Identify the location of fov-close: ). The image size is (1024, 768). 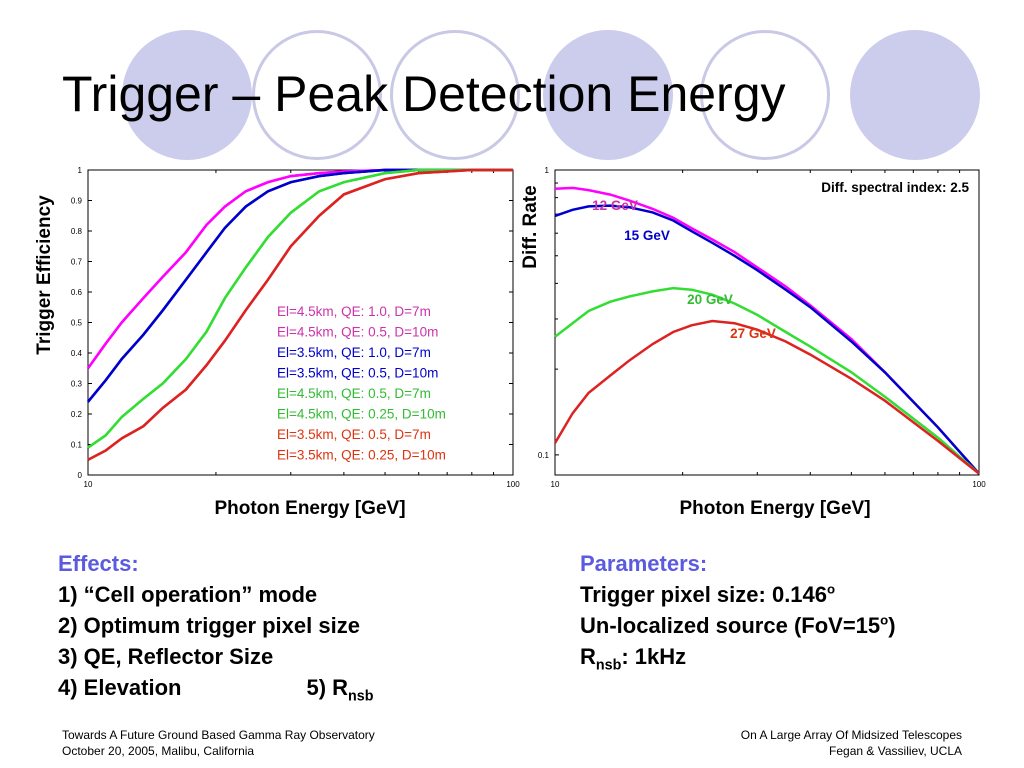
(892, 625).